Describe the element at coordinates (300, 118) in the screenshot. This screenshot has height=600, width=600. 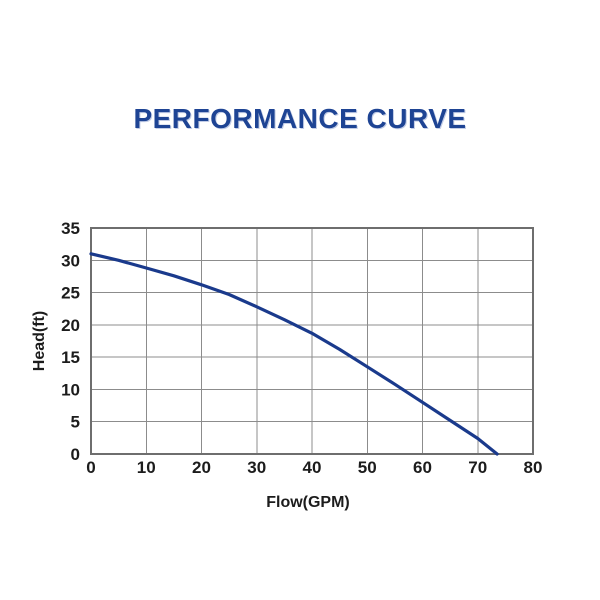
I see `page-title: PERFORMANCE CURVE` at that location.